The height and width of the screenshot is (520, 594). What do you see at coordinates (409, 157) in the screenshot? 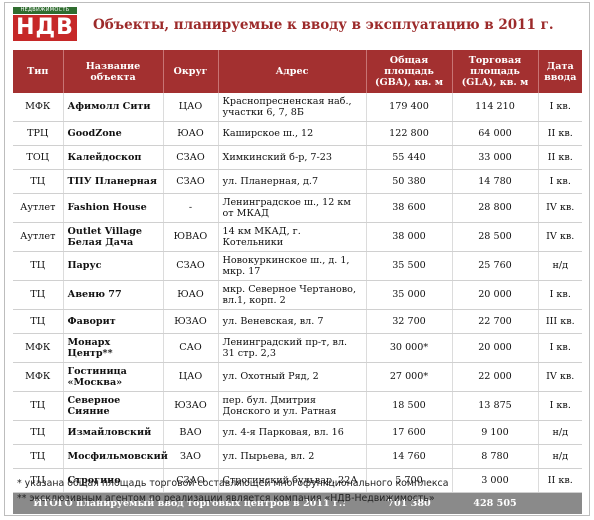
I see `cell-gba: 55 440` at bounding box center [409, 157].